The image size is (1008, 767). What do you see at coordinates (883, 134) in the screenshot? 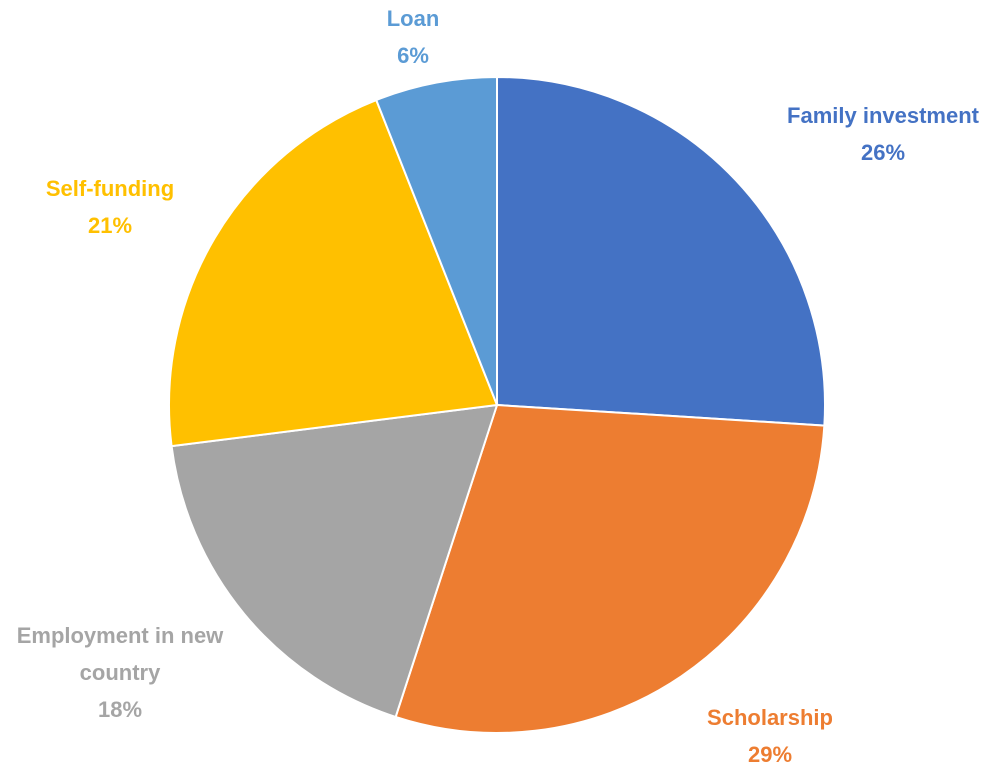
I see `data-label: Family investment 26%` at bounding box center [883, 134].